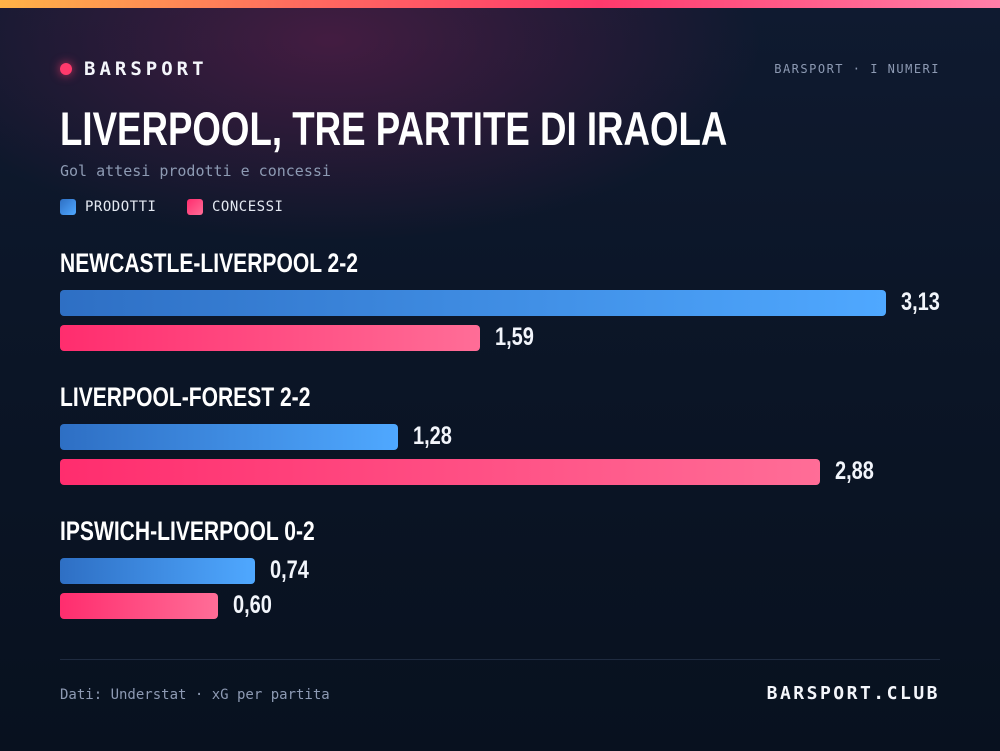 This screenshot has width=1000, height=751. I want to click on brand-row: BARSPORT BARSPORT · I NUMERI, so click(500, 69).